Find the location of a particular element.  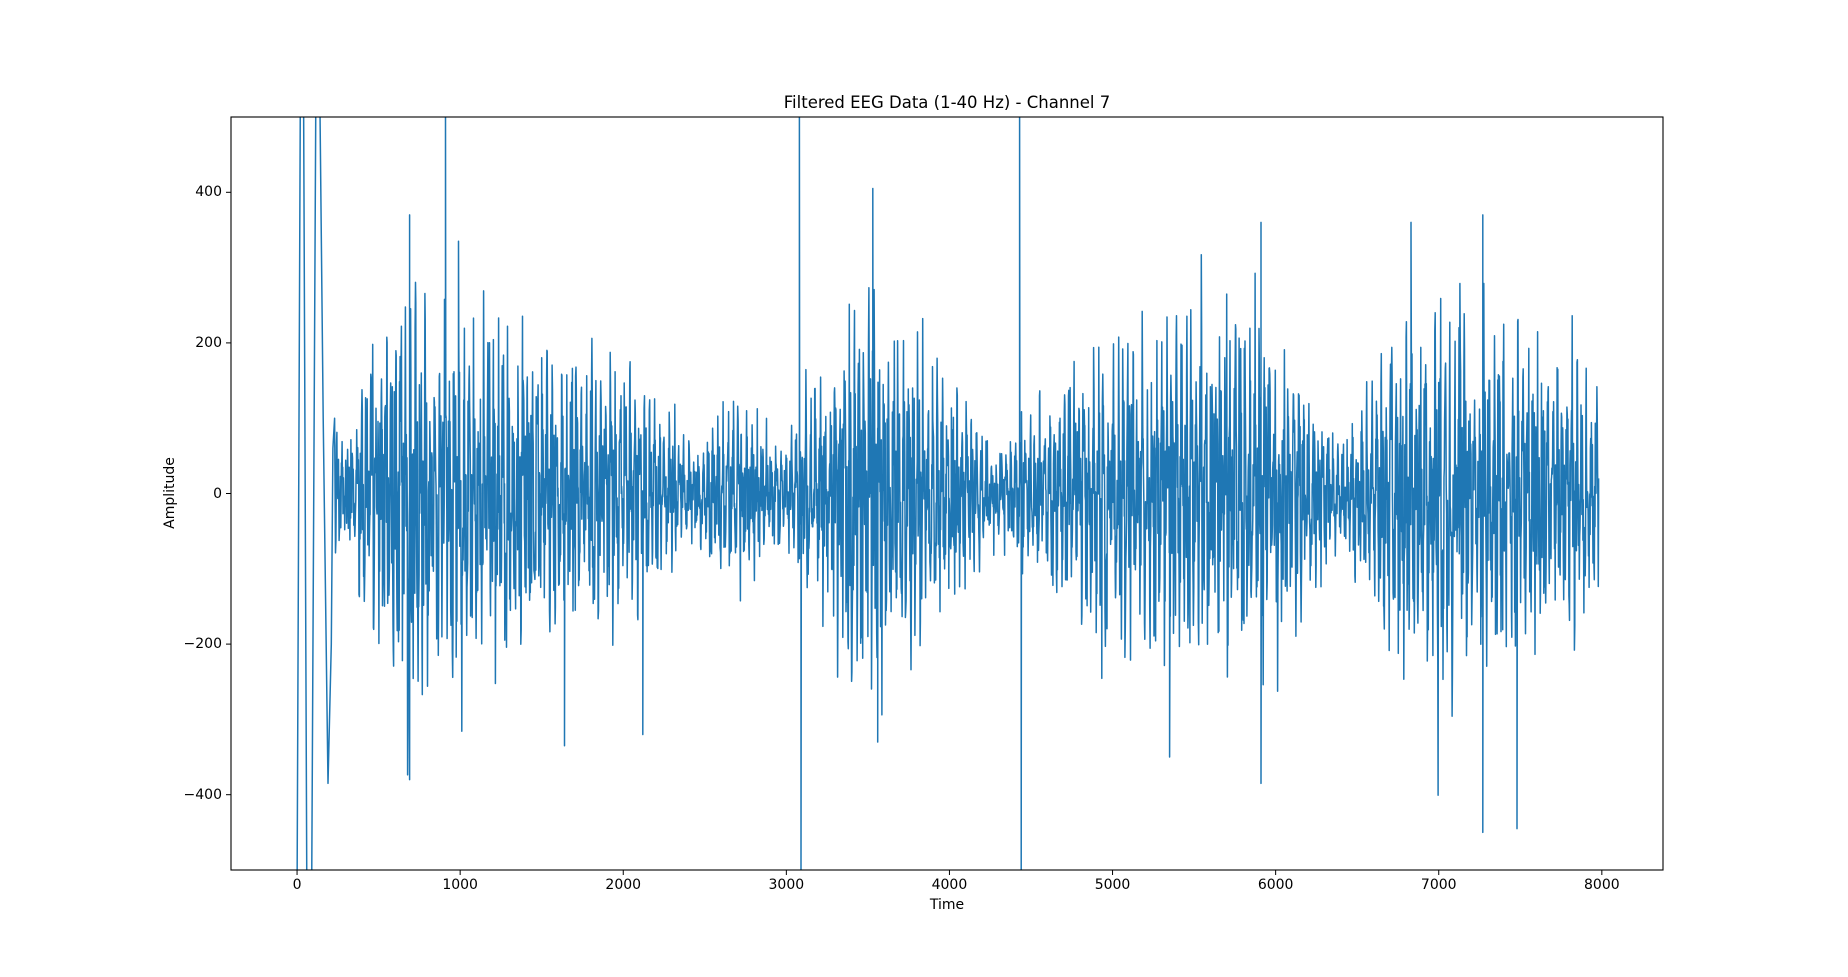

y-tick-label: −400 is located at coordinates (202, 794).